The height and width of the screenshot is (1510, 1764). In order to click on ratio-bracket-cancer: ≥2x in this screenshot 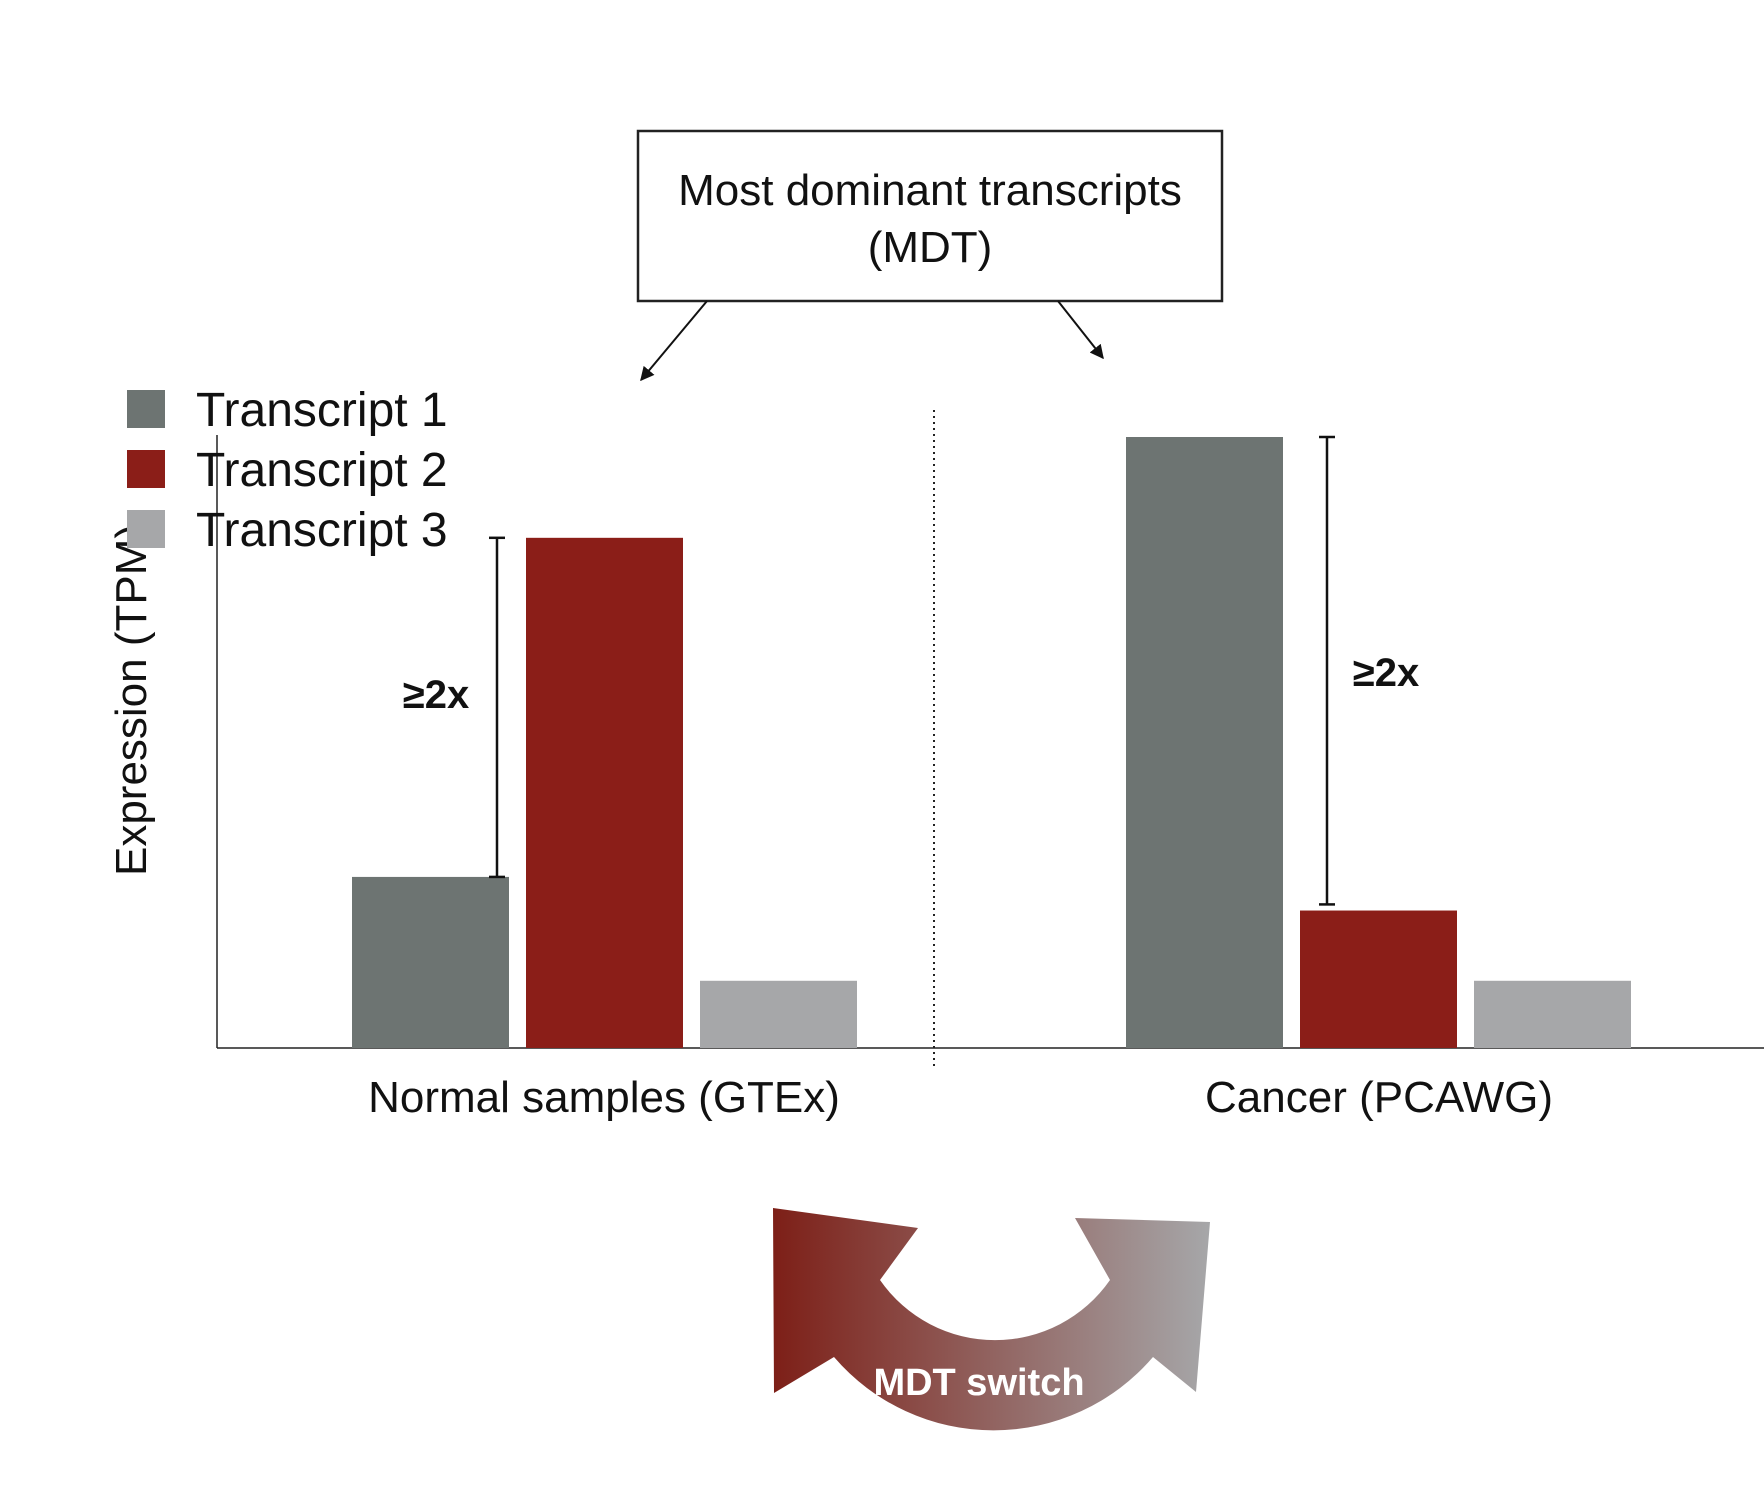, I will do `click(1369, 670)`.